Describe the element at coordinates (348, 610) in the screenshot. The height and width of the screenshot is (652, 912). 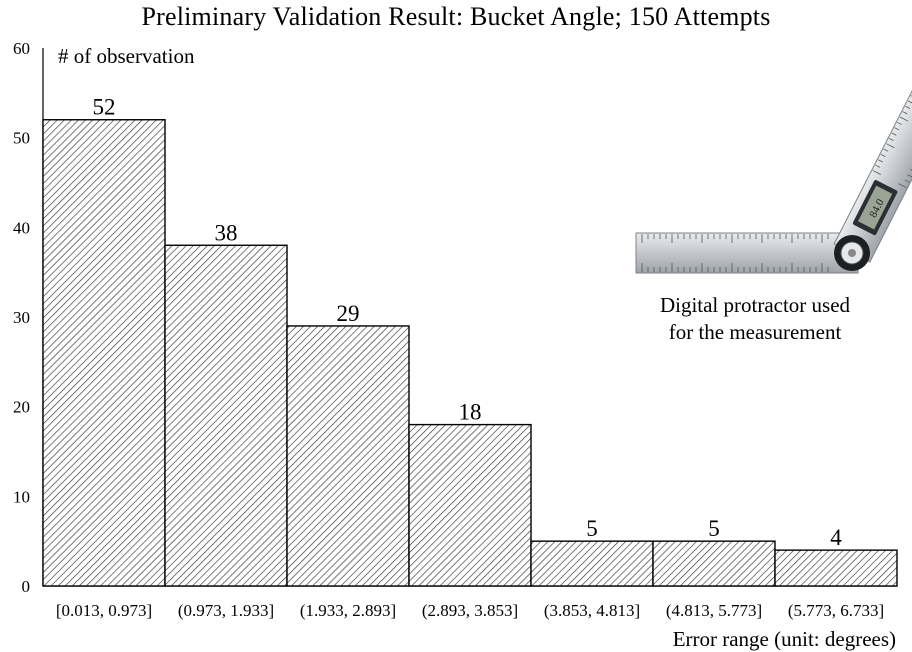
I see `x-tick-label-2: (1.933, 2.893]` at that location.